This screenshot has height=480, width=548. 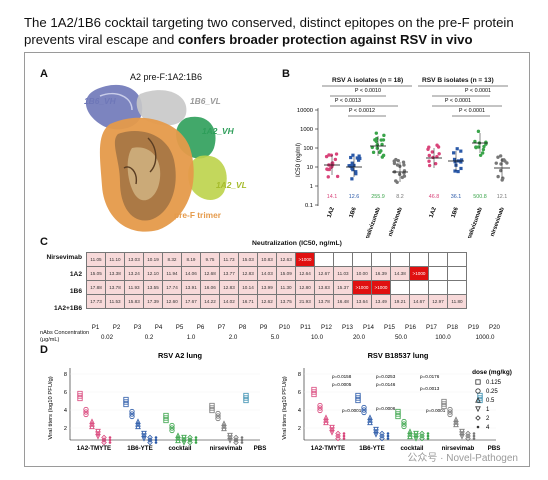 I want to click on heatmap-col-label: P16, so click(x=410, y=327).